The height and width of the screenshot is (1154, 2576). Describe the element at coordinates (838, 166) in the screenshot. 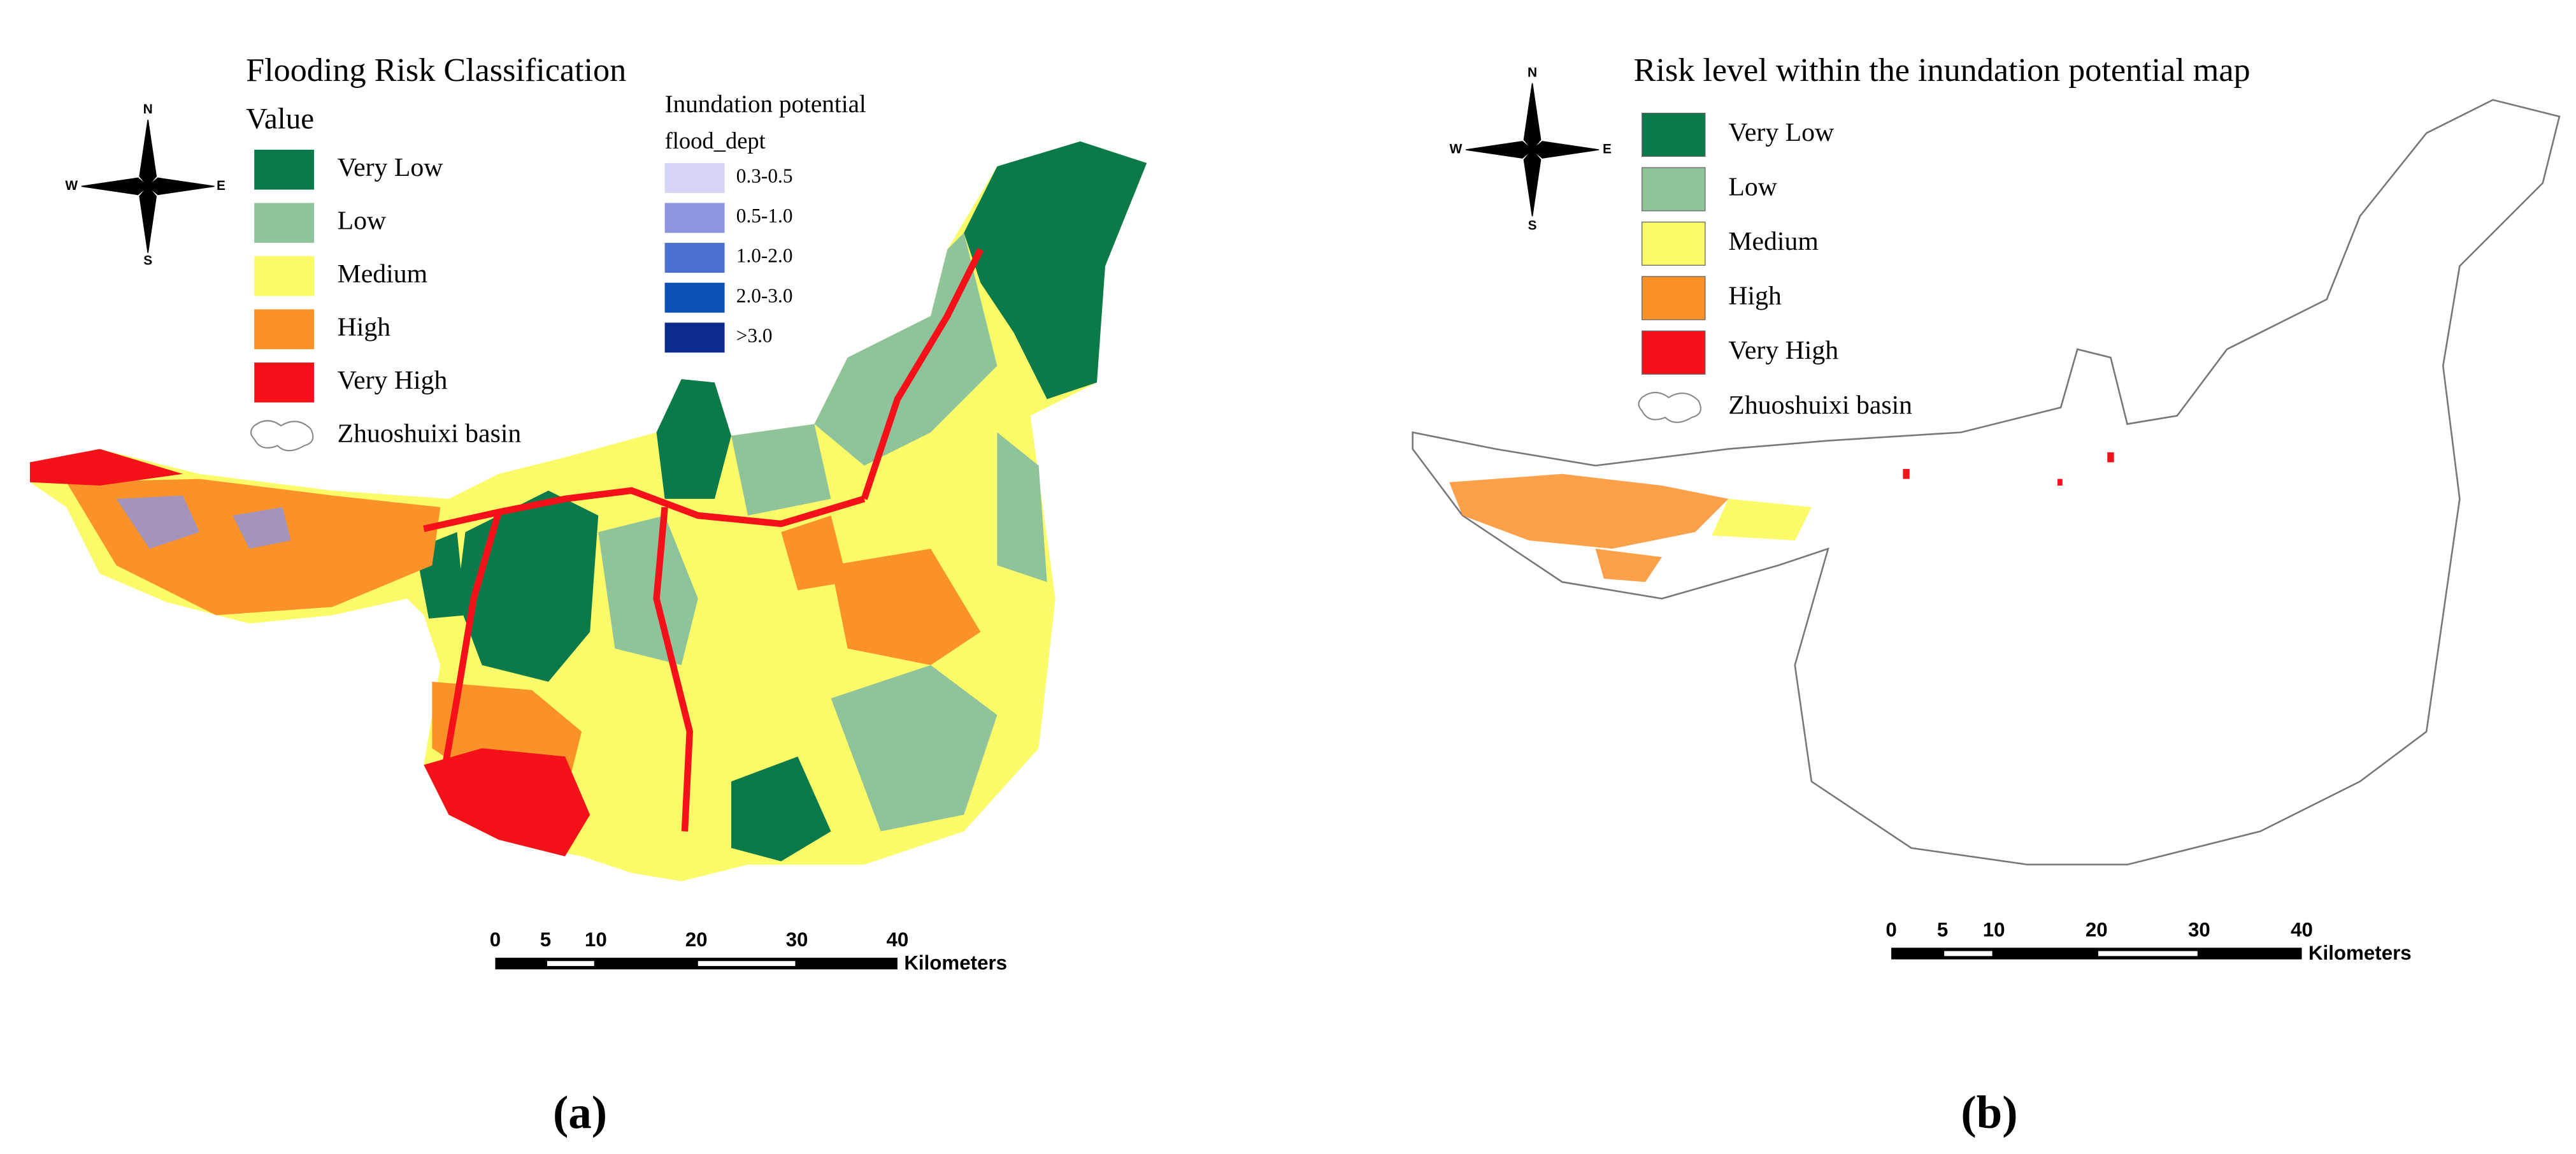

I see `labels: N S W E N S W E` at that location.